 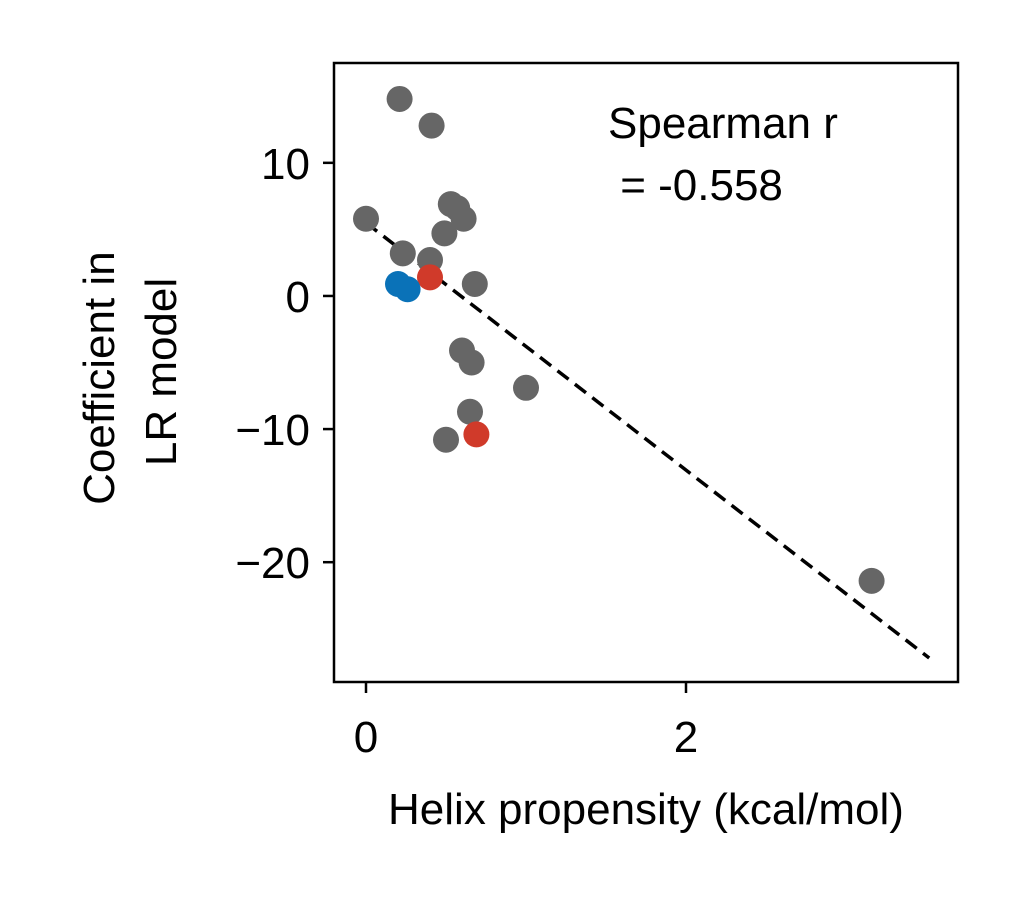 I want to click on annotation-line-2: = -0.558, so click(x=695, y=185).